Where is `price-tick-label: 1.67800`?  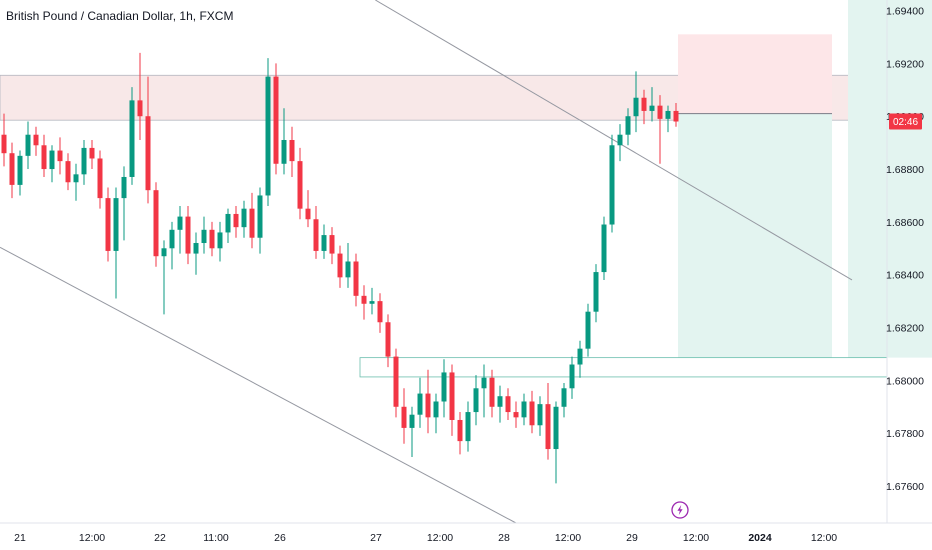 price-tick-label: 1.67800 is located at coordinates (905, 434).